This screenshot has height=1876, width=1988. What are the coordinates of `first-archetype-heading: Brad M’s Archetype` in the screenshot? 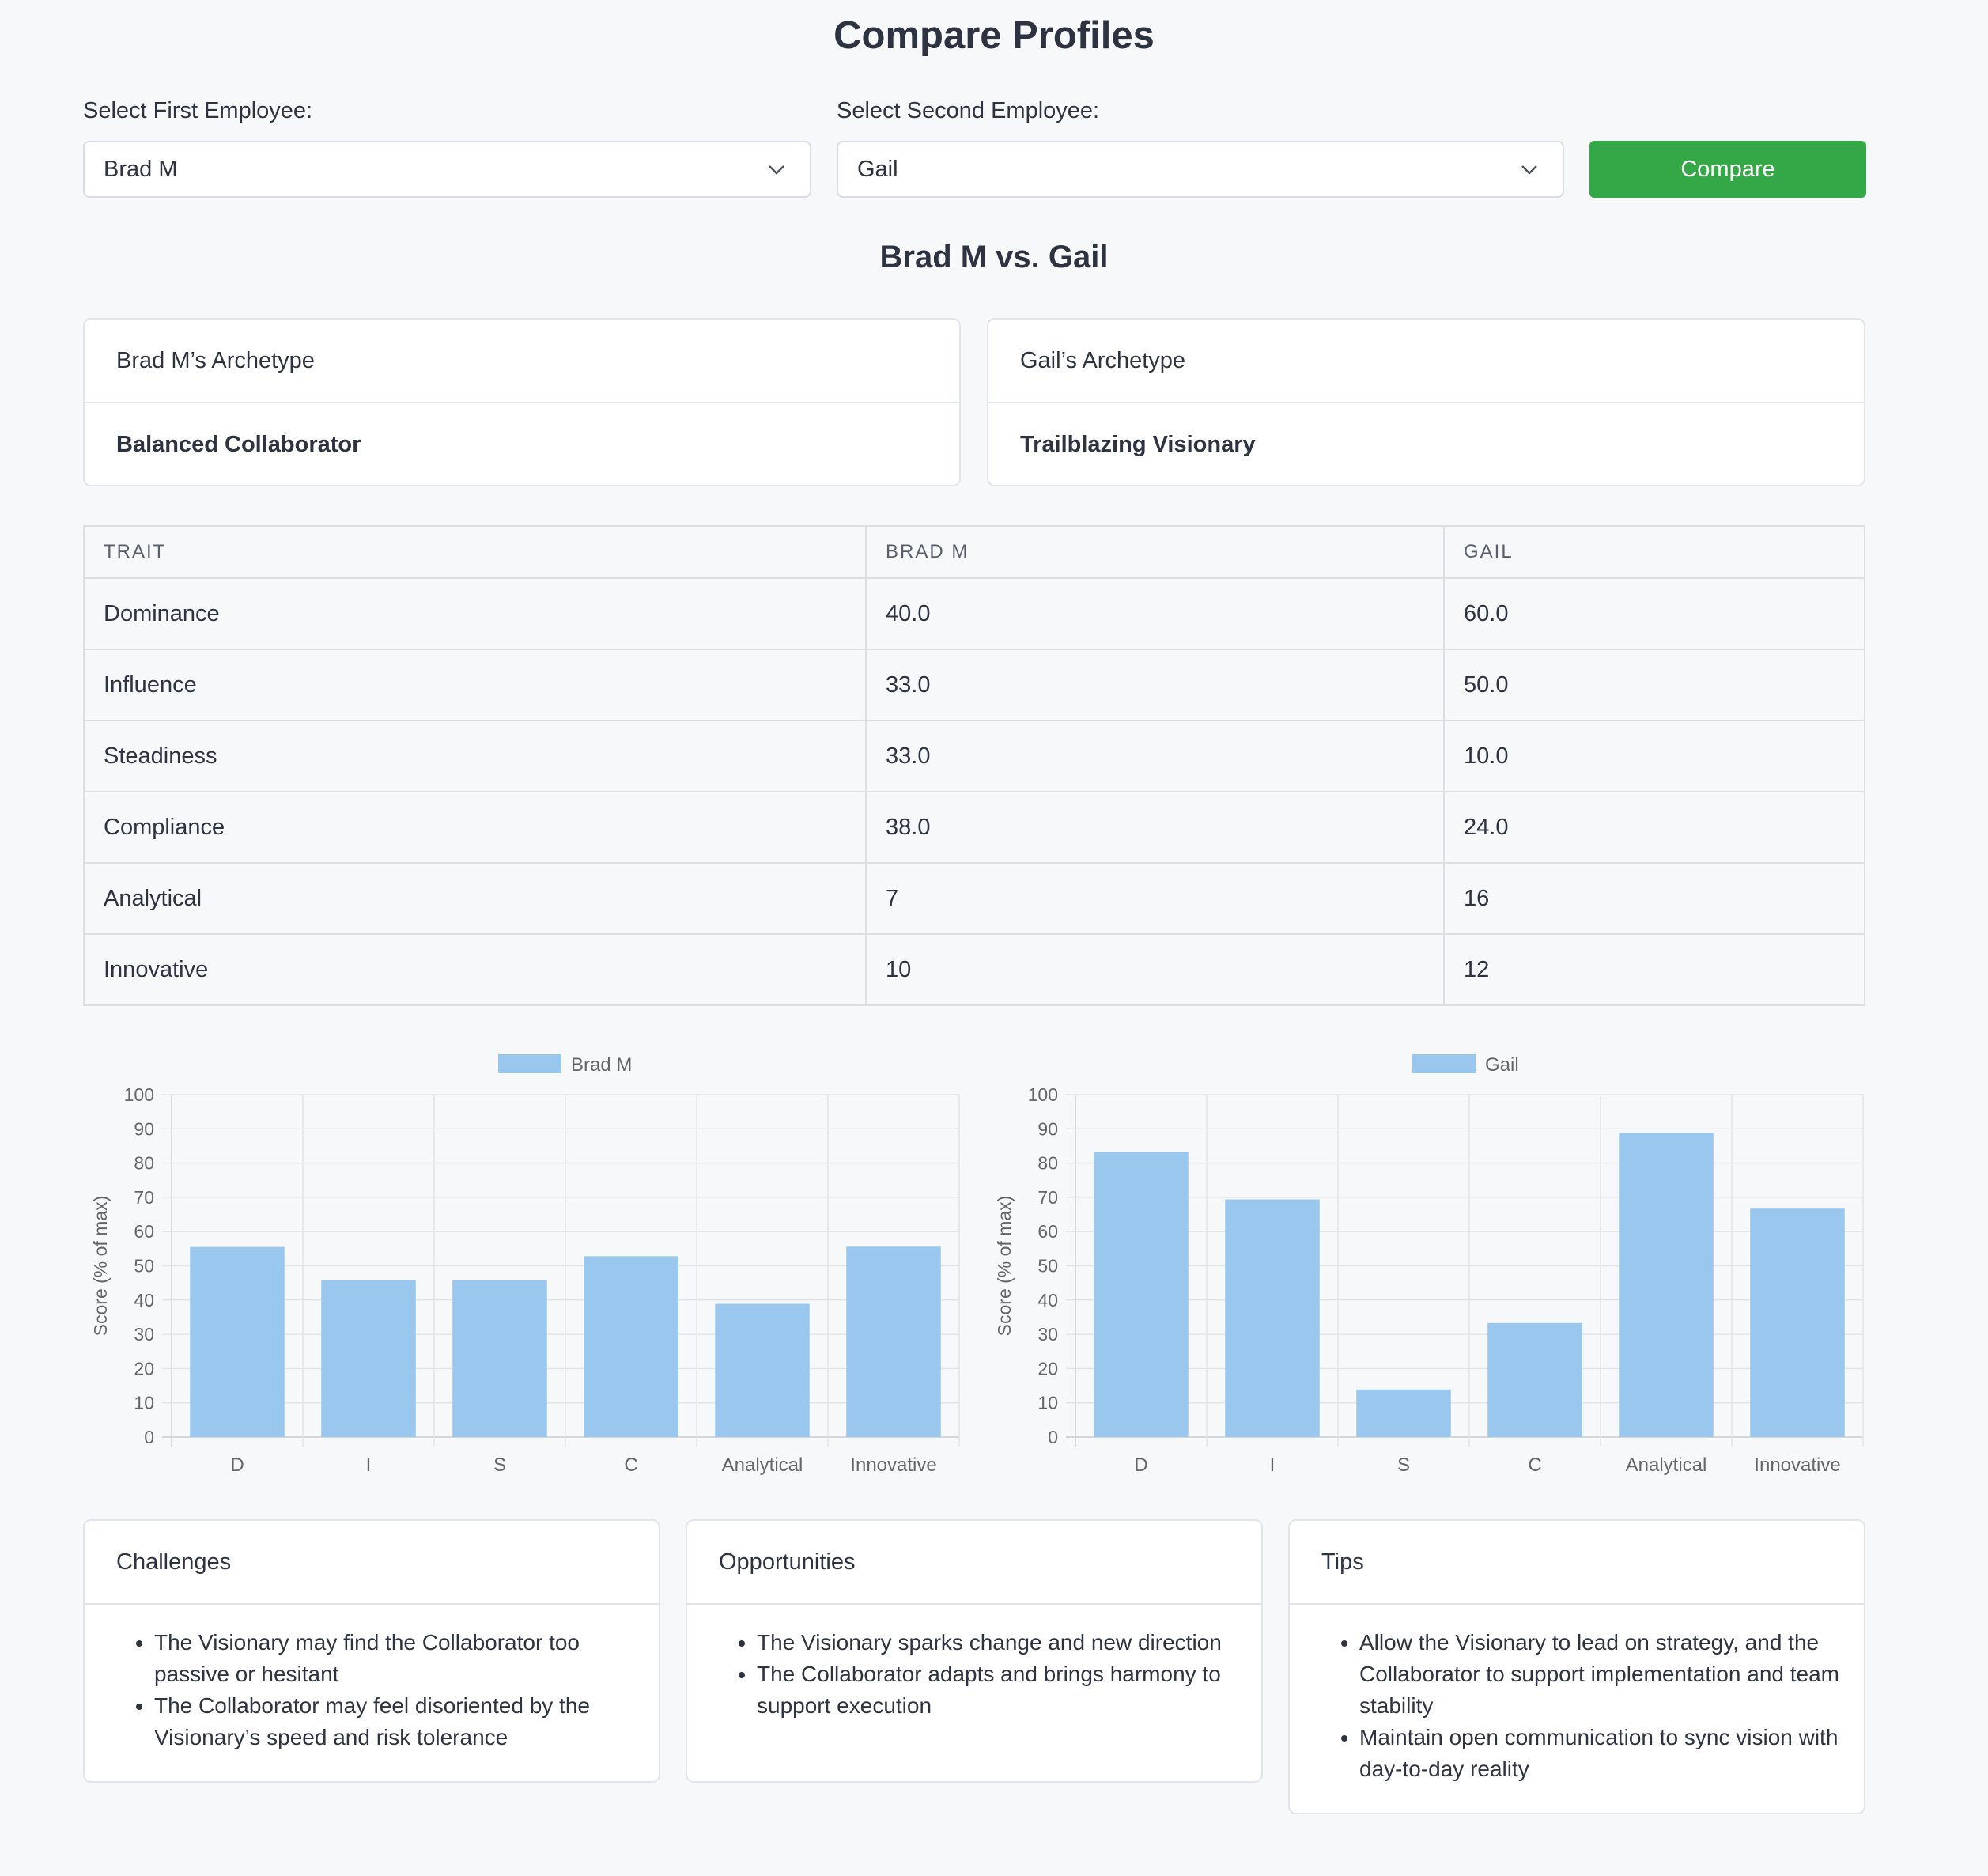 It's located at (522, 361).